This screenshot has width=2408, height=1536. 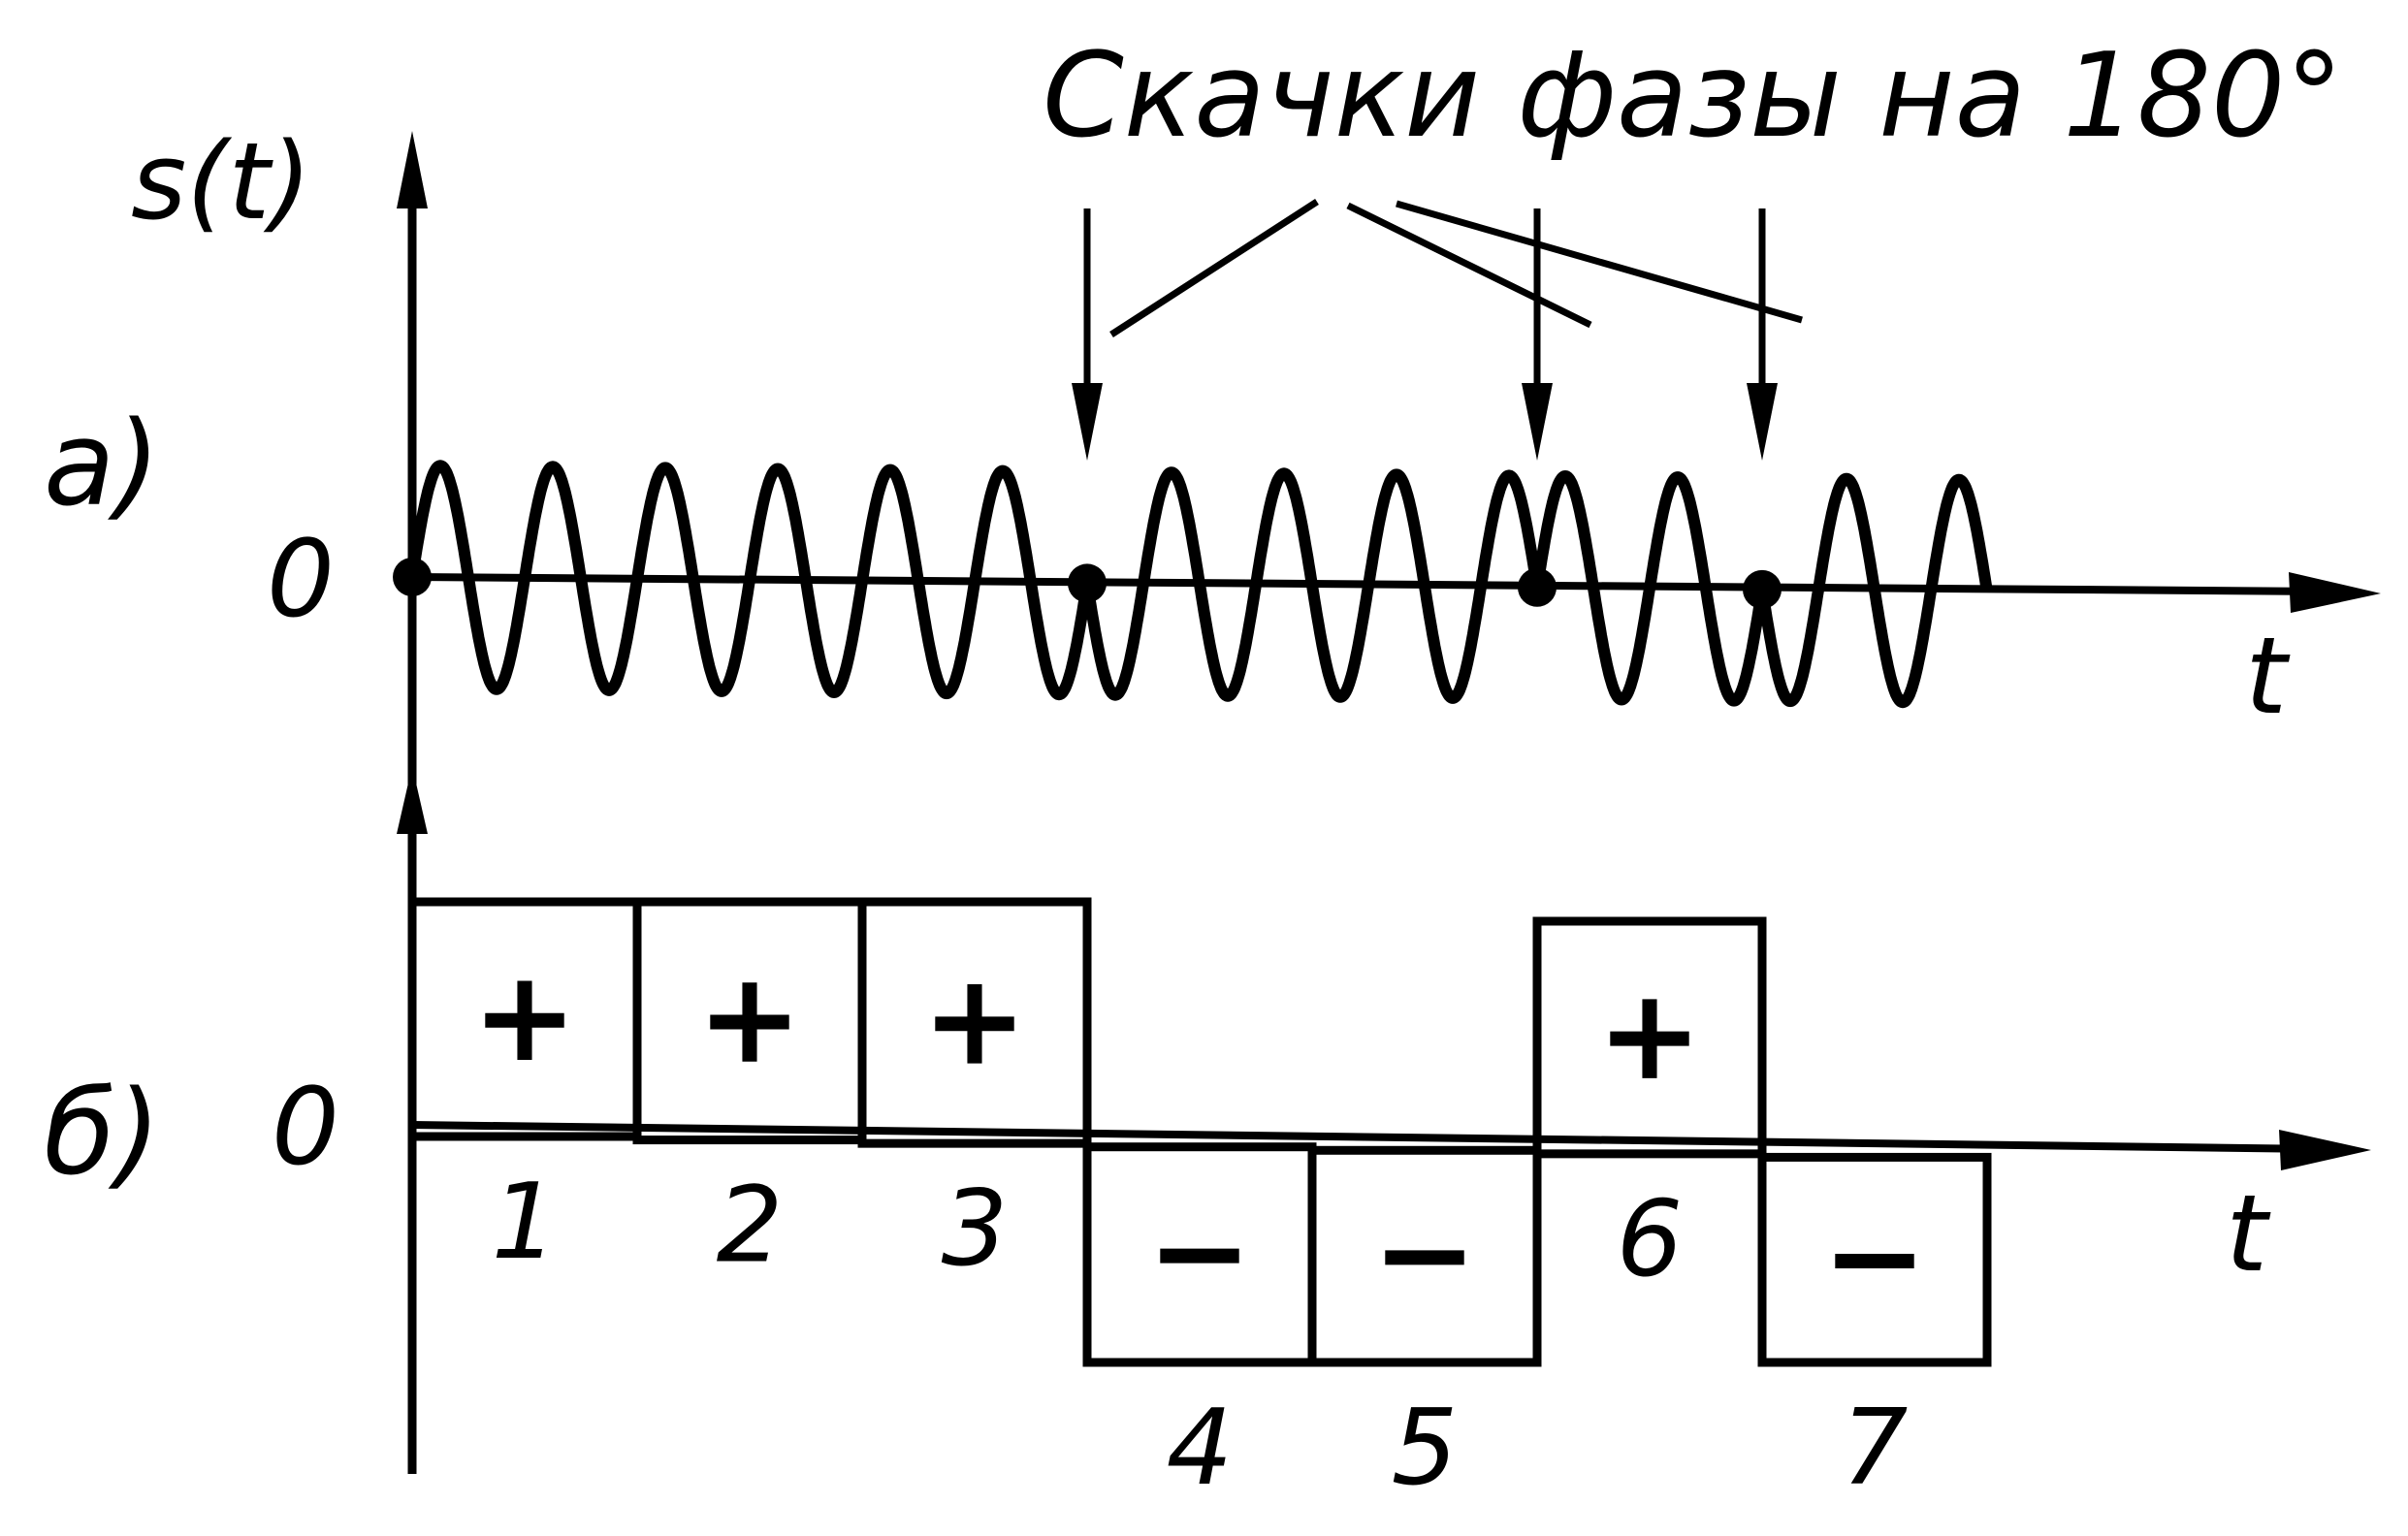 I want to click on origin-point, so click(x=412, y=577).